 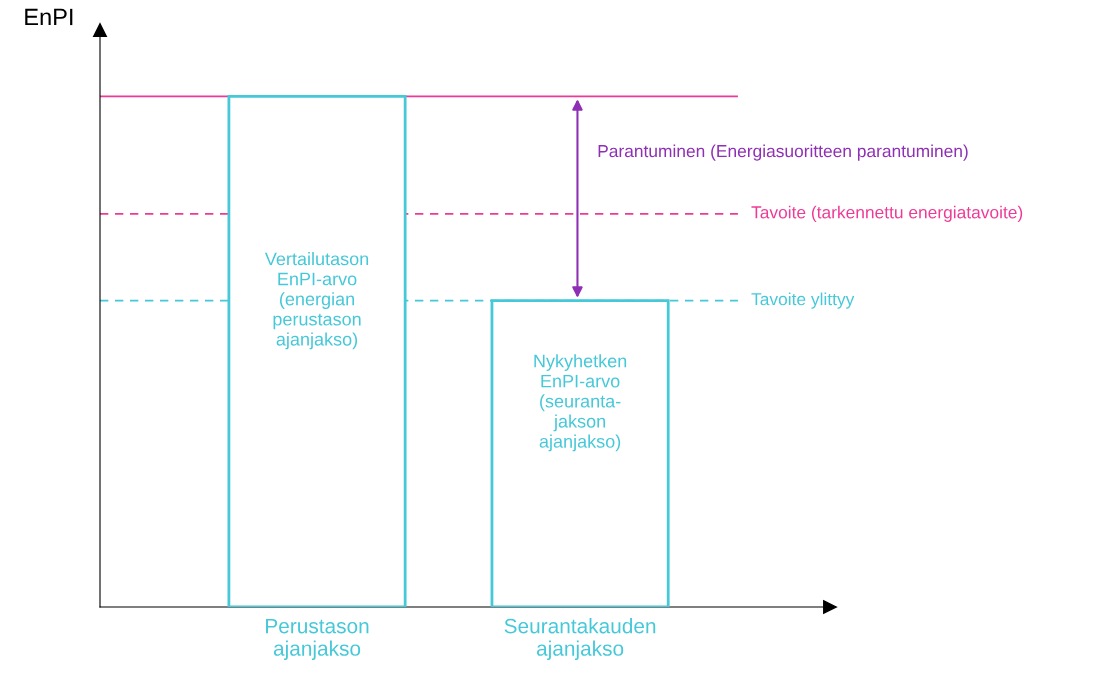 I want to click on annotation: Nykyhetken EnPI-arvo (seuranta- jakson ajanjakso), so click(x=580, y=403).